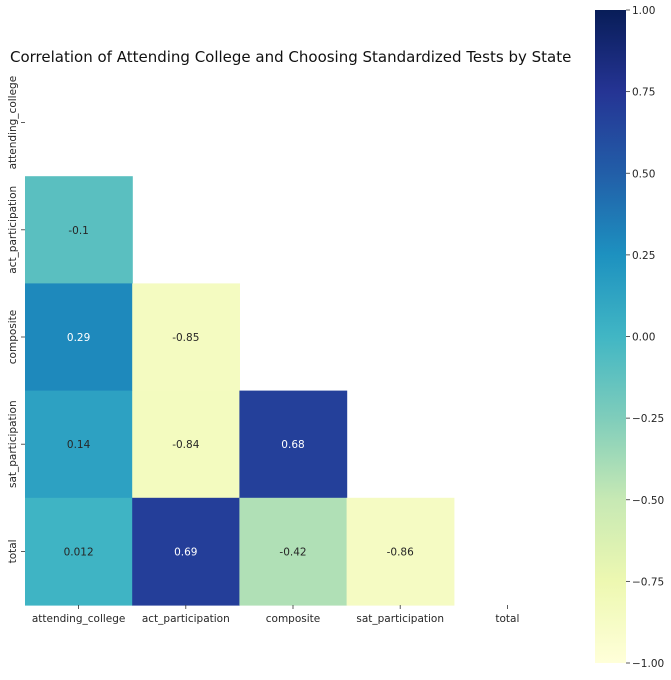 This screenshot has height=680, width=671. I want to click on x-tick-label: act_participation, so click(186, 619).